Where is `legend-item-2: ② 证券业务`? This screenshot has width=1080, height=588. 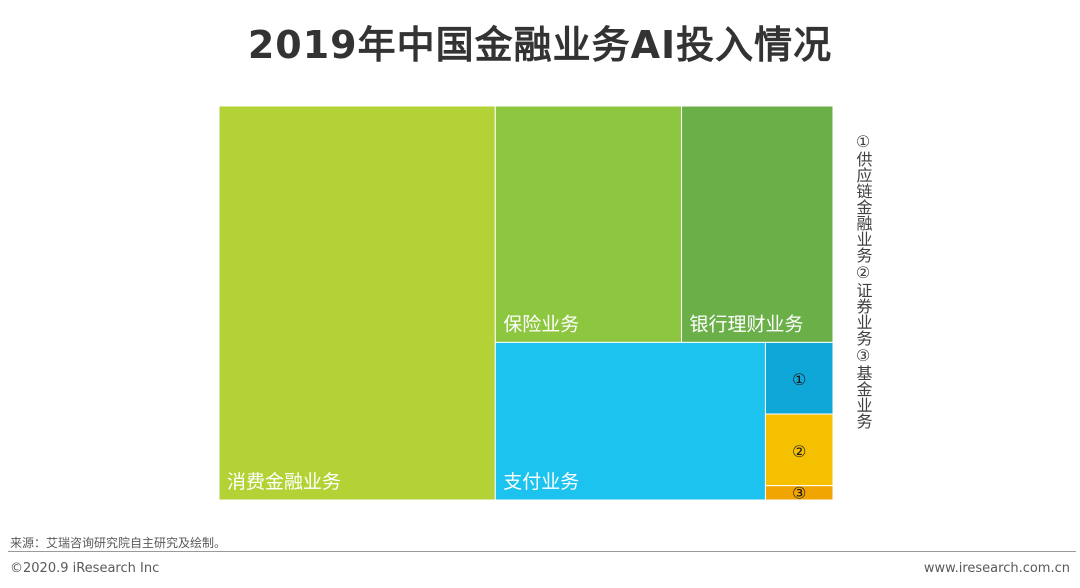
legend-item-2: ② 证券业务 is located at coordinates (863, 304).